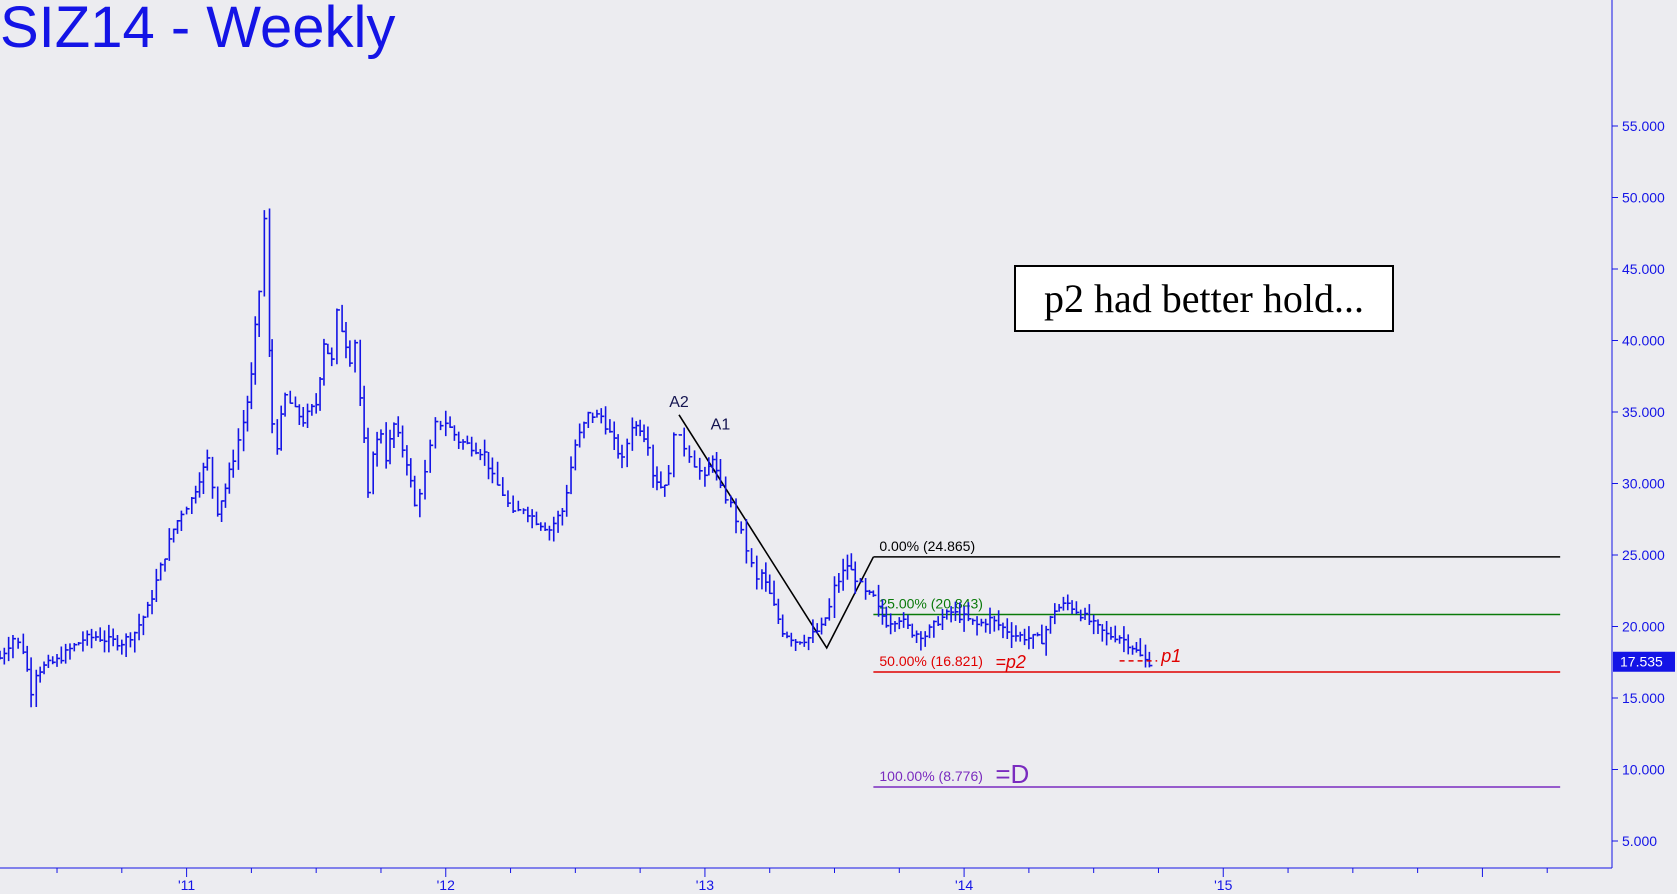 This screenshot has height=894, width=1677. I want to click on fib-level-label: 50.00% (16.821), so click(931, 661).